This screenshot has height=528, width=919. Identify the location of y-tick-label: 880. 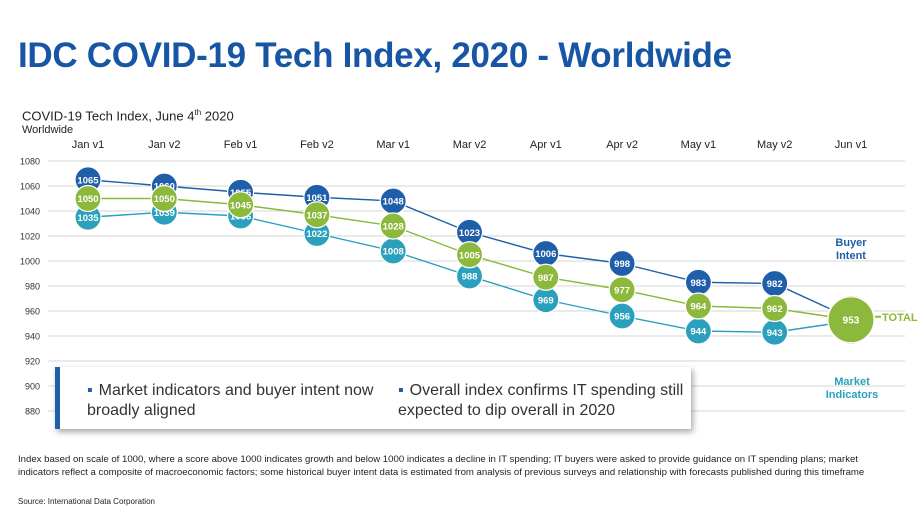
(32, 412).